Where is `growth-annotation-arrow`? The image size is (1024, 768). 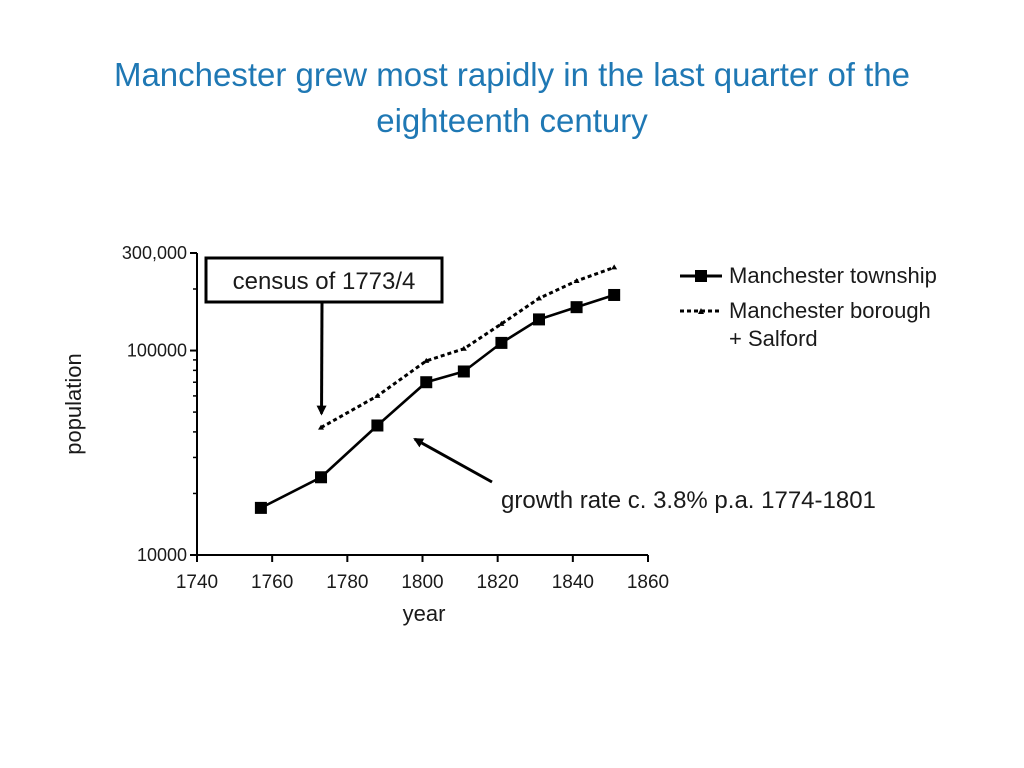
growth-annotation-arrow is located at coordinates (453, 460).